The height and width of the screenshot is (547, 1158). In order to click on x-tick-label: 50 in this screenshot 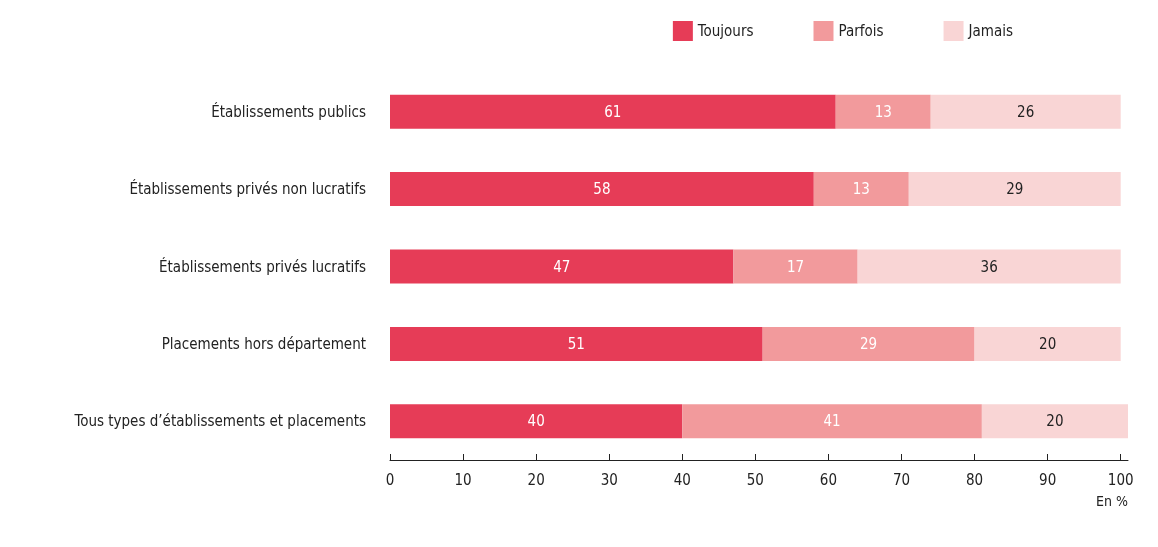, I will do `click(755, 479)`.